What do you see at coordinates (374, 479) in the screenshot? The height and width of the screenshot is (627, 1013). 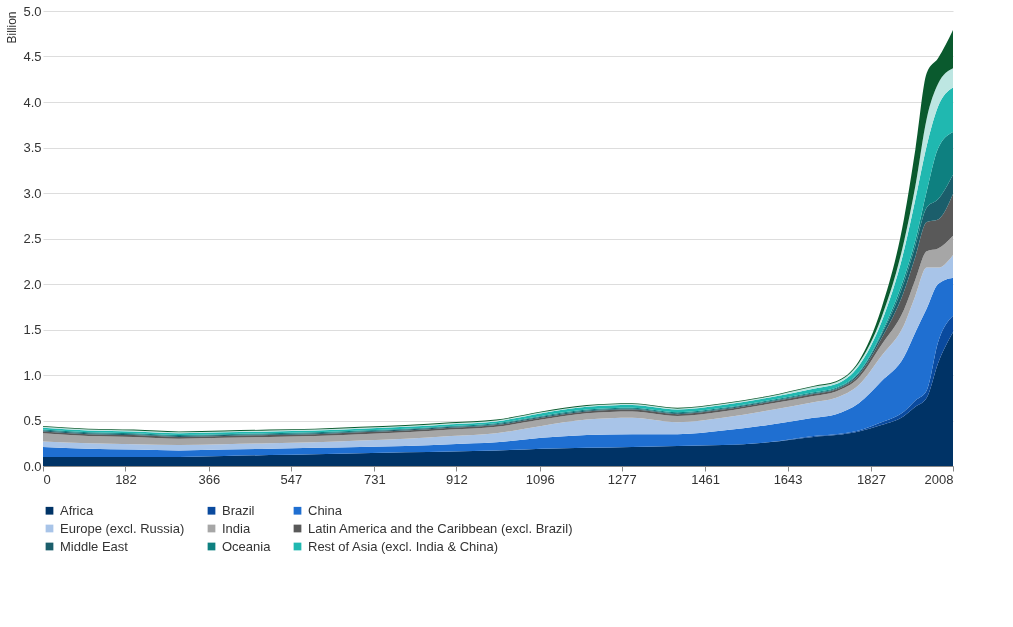 I see `x-tick-label: 731` at bounding box center [374, 479].